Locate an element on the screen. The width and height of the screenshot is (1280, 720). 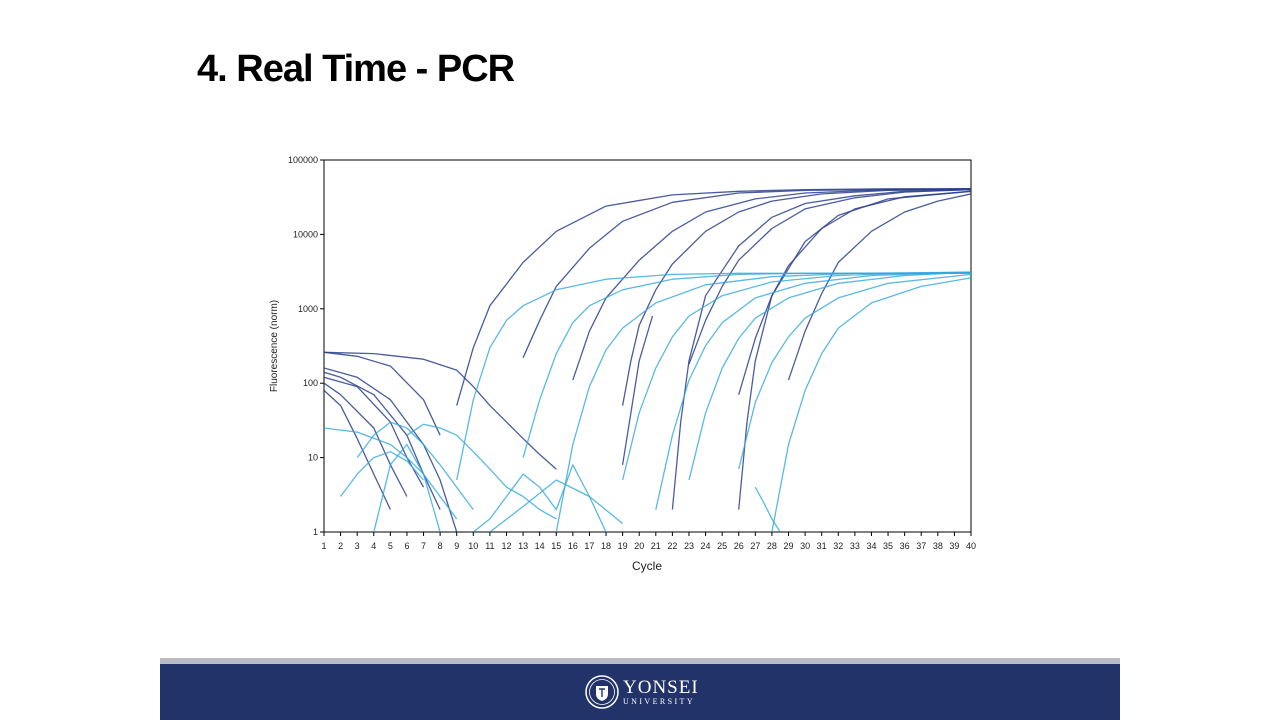
x-tick-label: 10 is located at coordinates (473, 546).